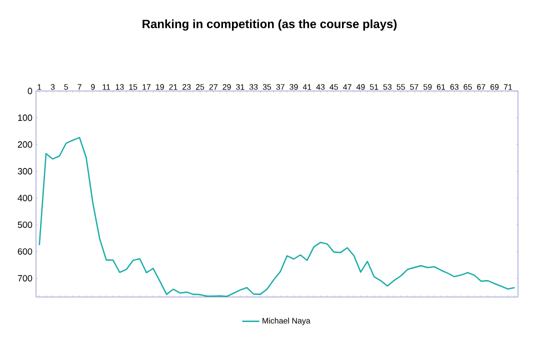 The height and width of the screenshot is (348, 539). Describe the element at coordinates (80, 87) in the screenshot. I see `x-tick-label: 7` at that location.